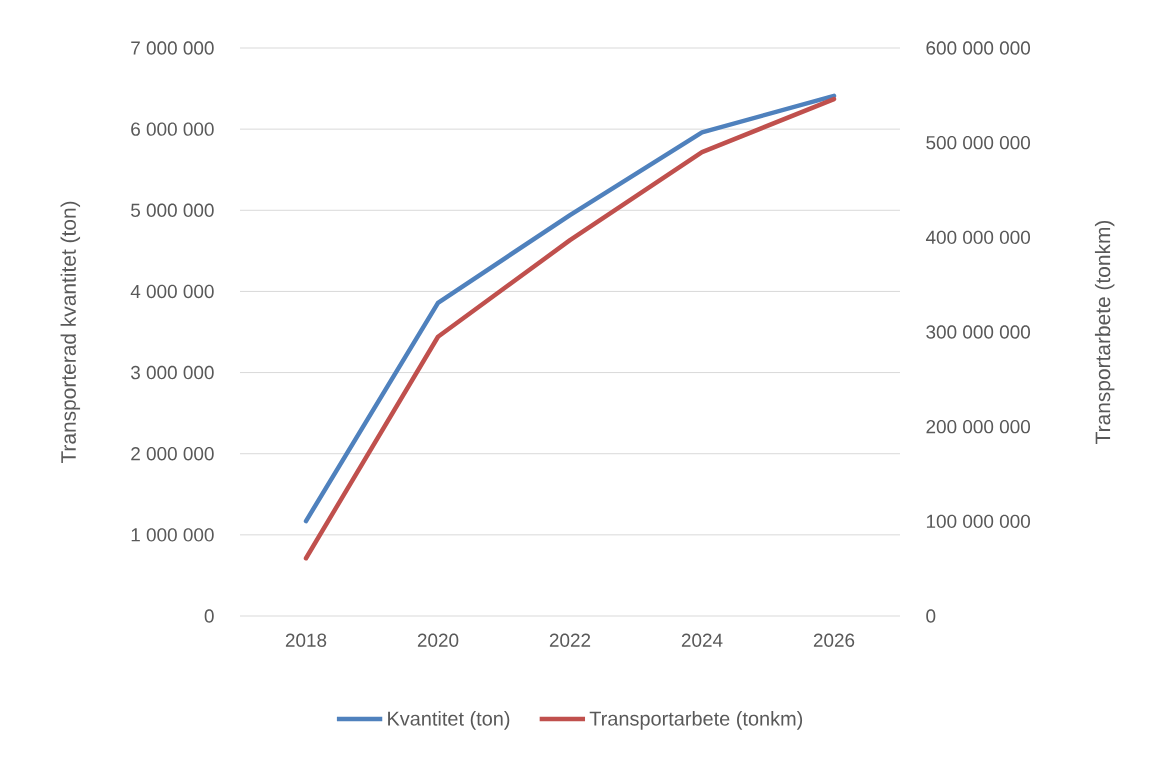 The image size is (1156, 767). What do you see at coordinates (931, 616) in the screenshot?
I see `y2-tick-label: 0` at bounding box center [931, 616].